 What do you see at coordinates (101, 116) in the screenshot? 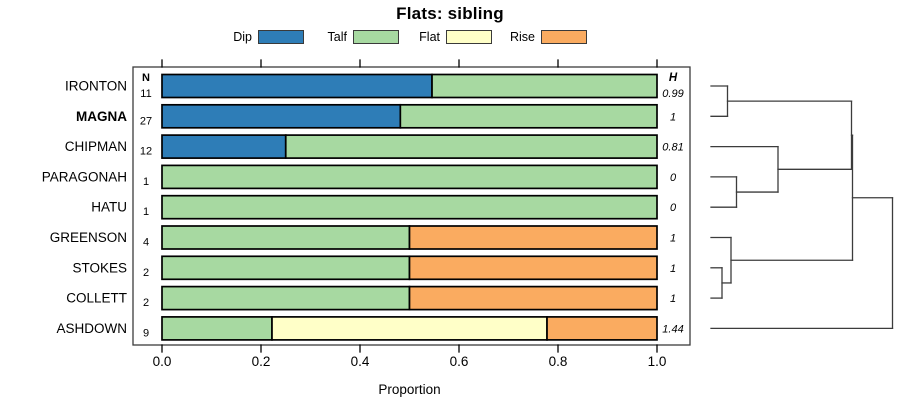
I see `row-label-magna: MAGNA` at bounding box center [101, 116].